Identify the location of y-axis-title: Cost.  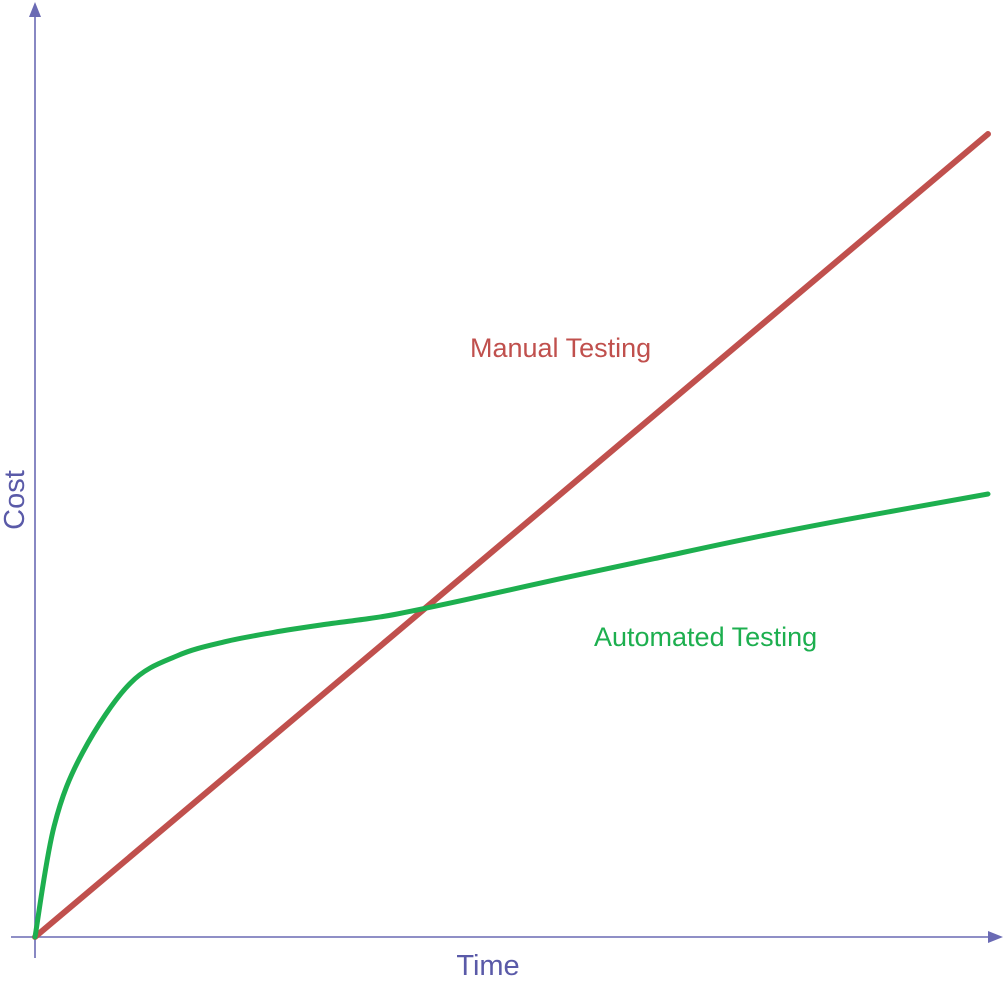
(15, 500).